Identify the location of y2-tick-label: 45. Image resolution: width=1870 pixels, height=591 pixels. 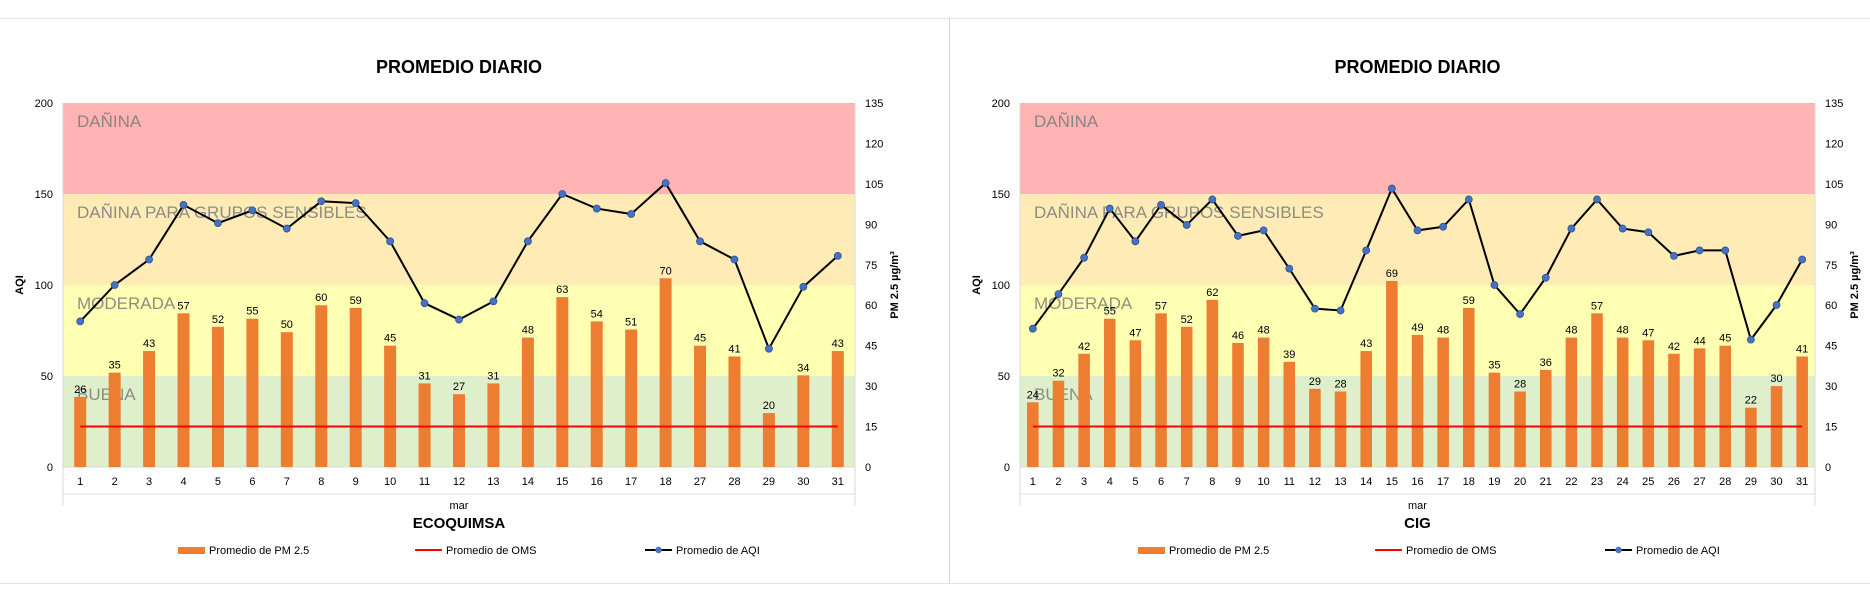
(1831, 347).